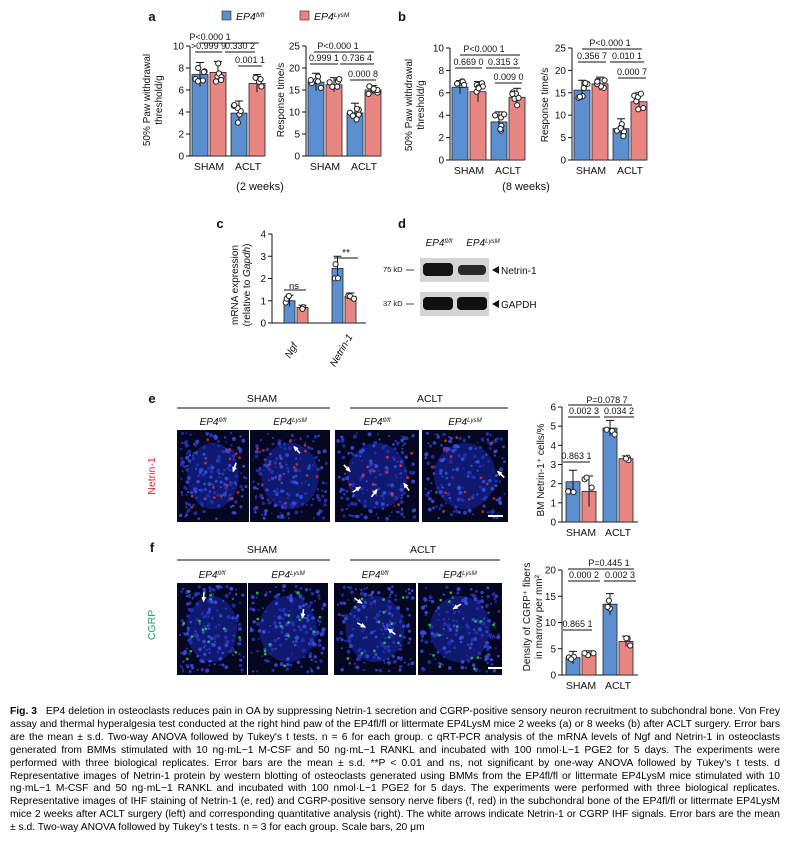 Image resolution: width=789 pixels, height=867 pixels. Describe the element at coordinates (304, 15) in the screenshot. I see `legend-swatch-lysm` at that location.